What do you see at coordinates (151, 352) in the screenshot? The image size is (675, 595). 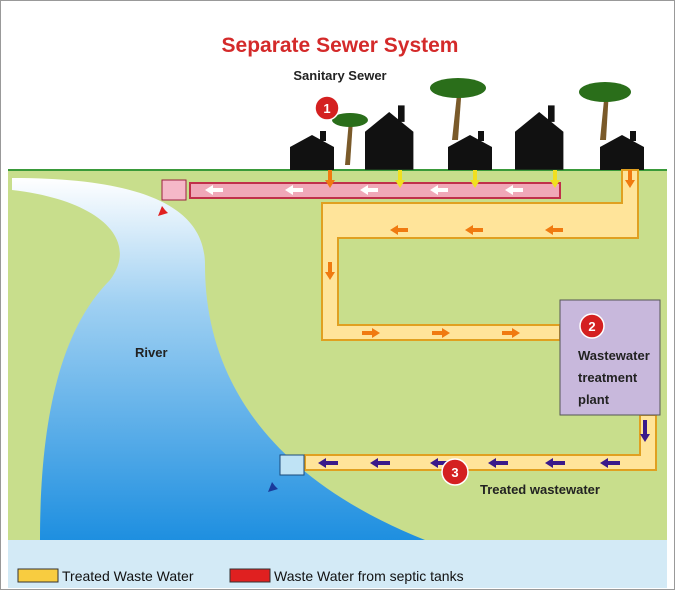 I see `river-label: River` at bounding box center [151, 352].